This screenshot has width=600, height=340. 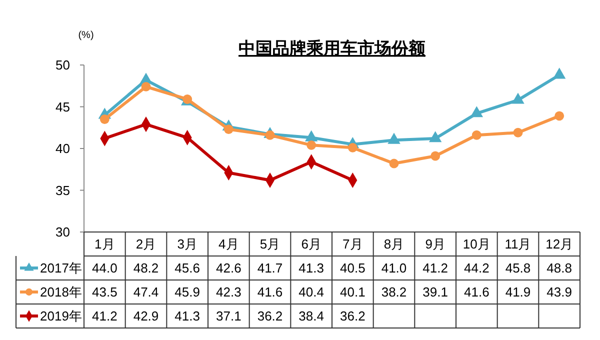 What do you see at coordinates (270, 244) in the screenshot?
I see `x-tick-label: 5月` at bounding box center [270, 244].